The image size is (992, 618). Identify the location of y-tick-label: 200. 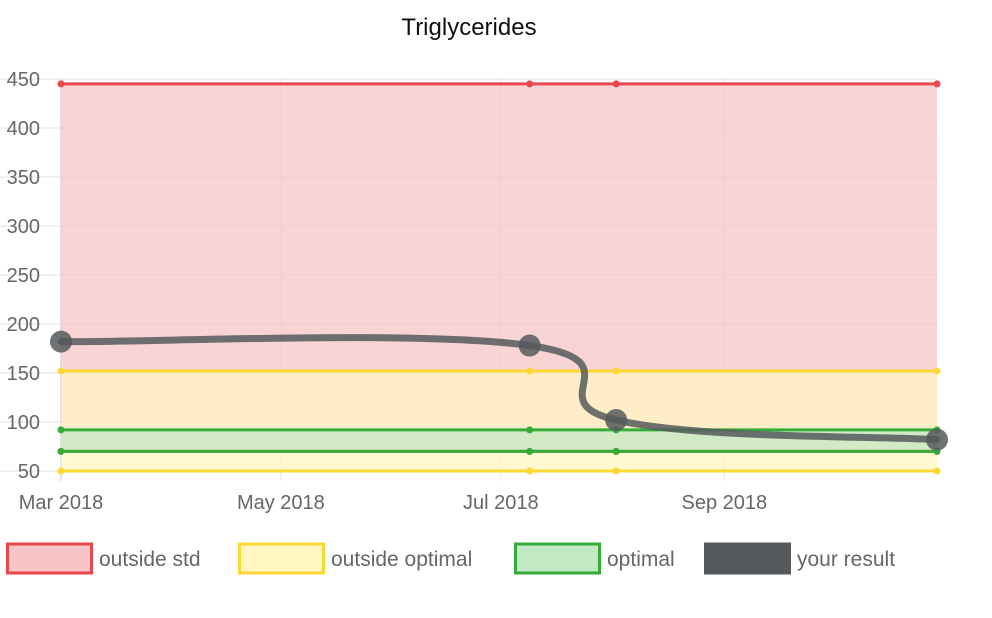
(23, 325).